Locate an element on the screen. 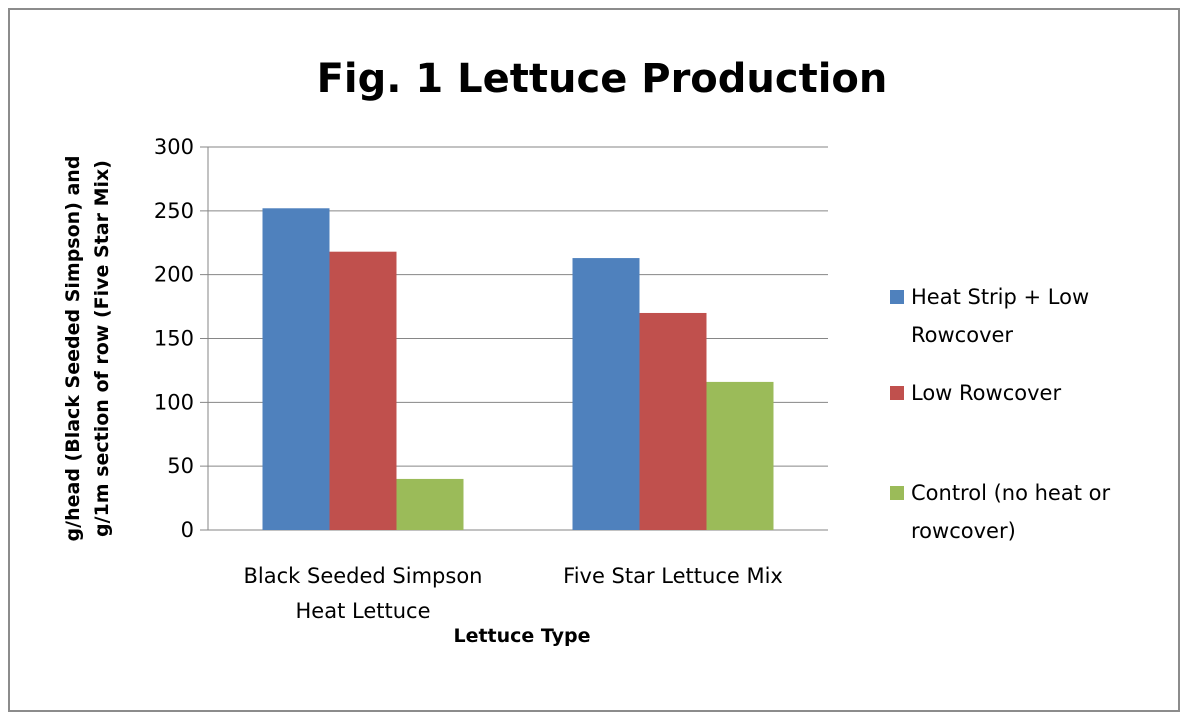  legend-label: Control (no heat or is located at coordinates (1010, 493).